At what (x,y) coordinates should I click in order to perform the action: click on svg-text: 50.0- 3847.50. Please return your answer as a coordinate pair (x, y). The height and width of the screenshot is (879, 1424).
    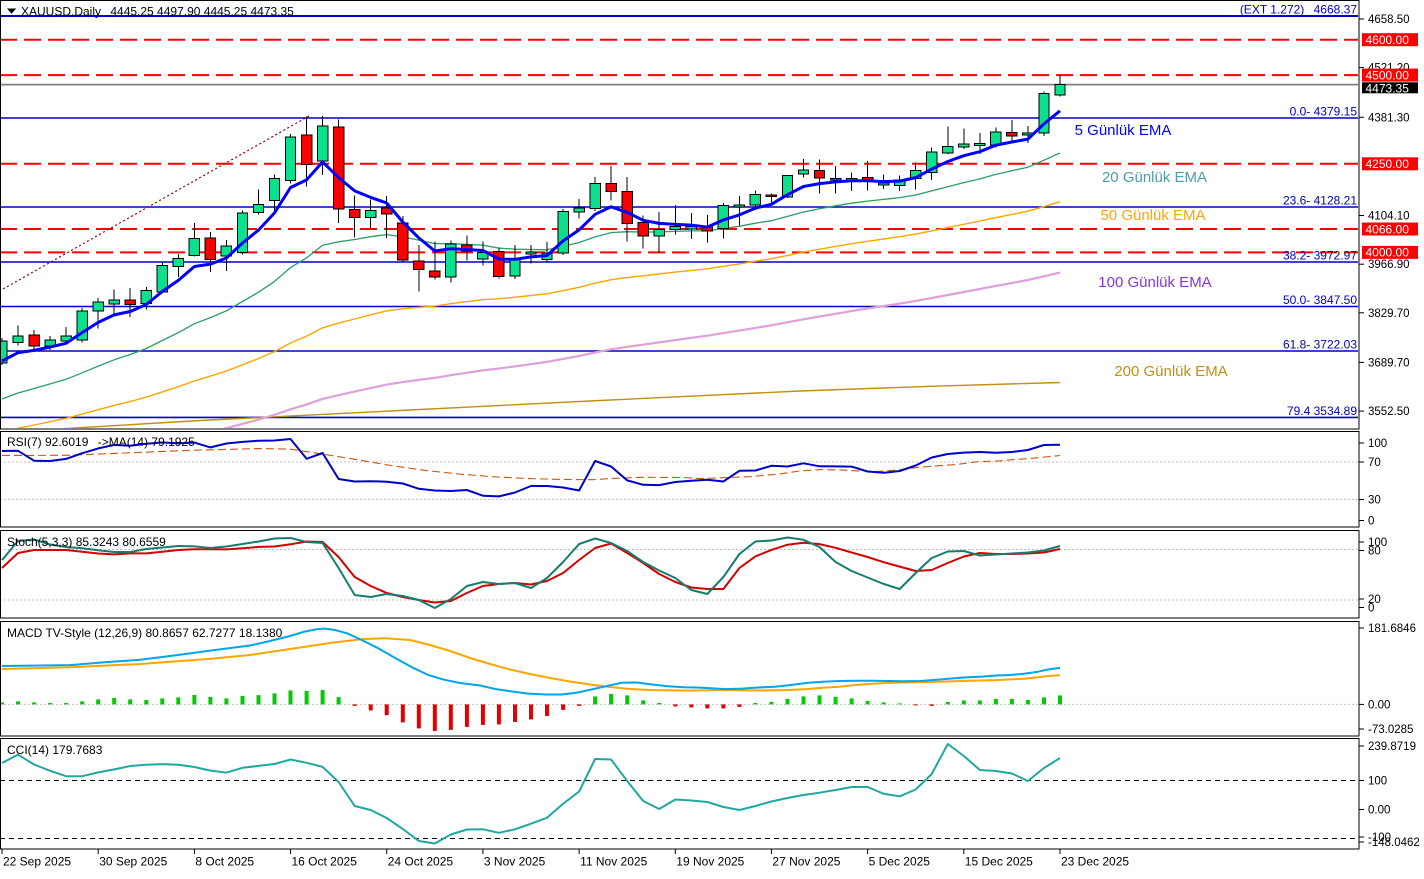
    Looking at the image, I should click on (1320, 300).